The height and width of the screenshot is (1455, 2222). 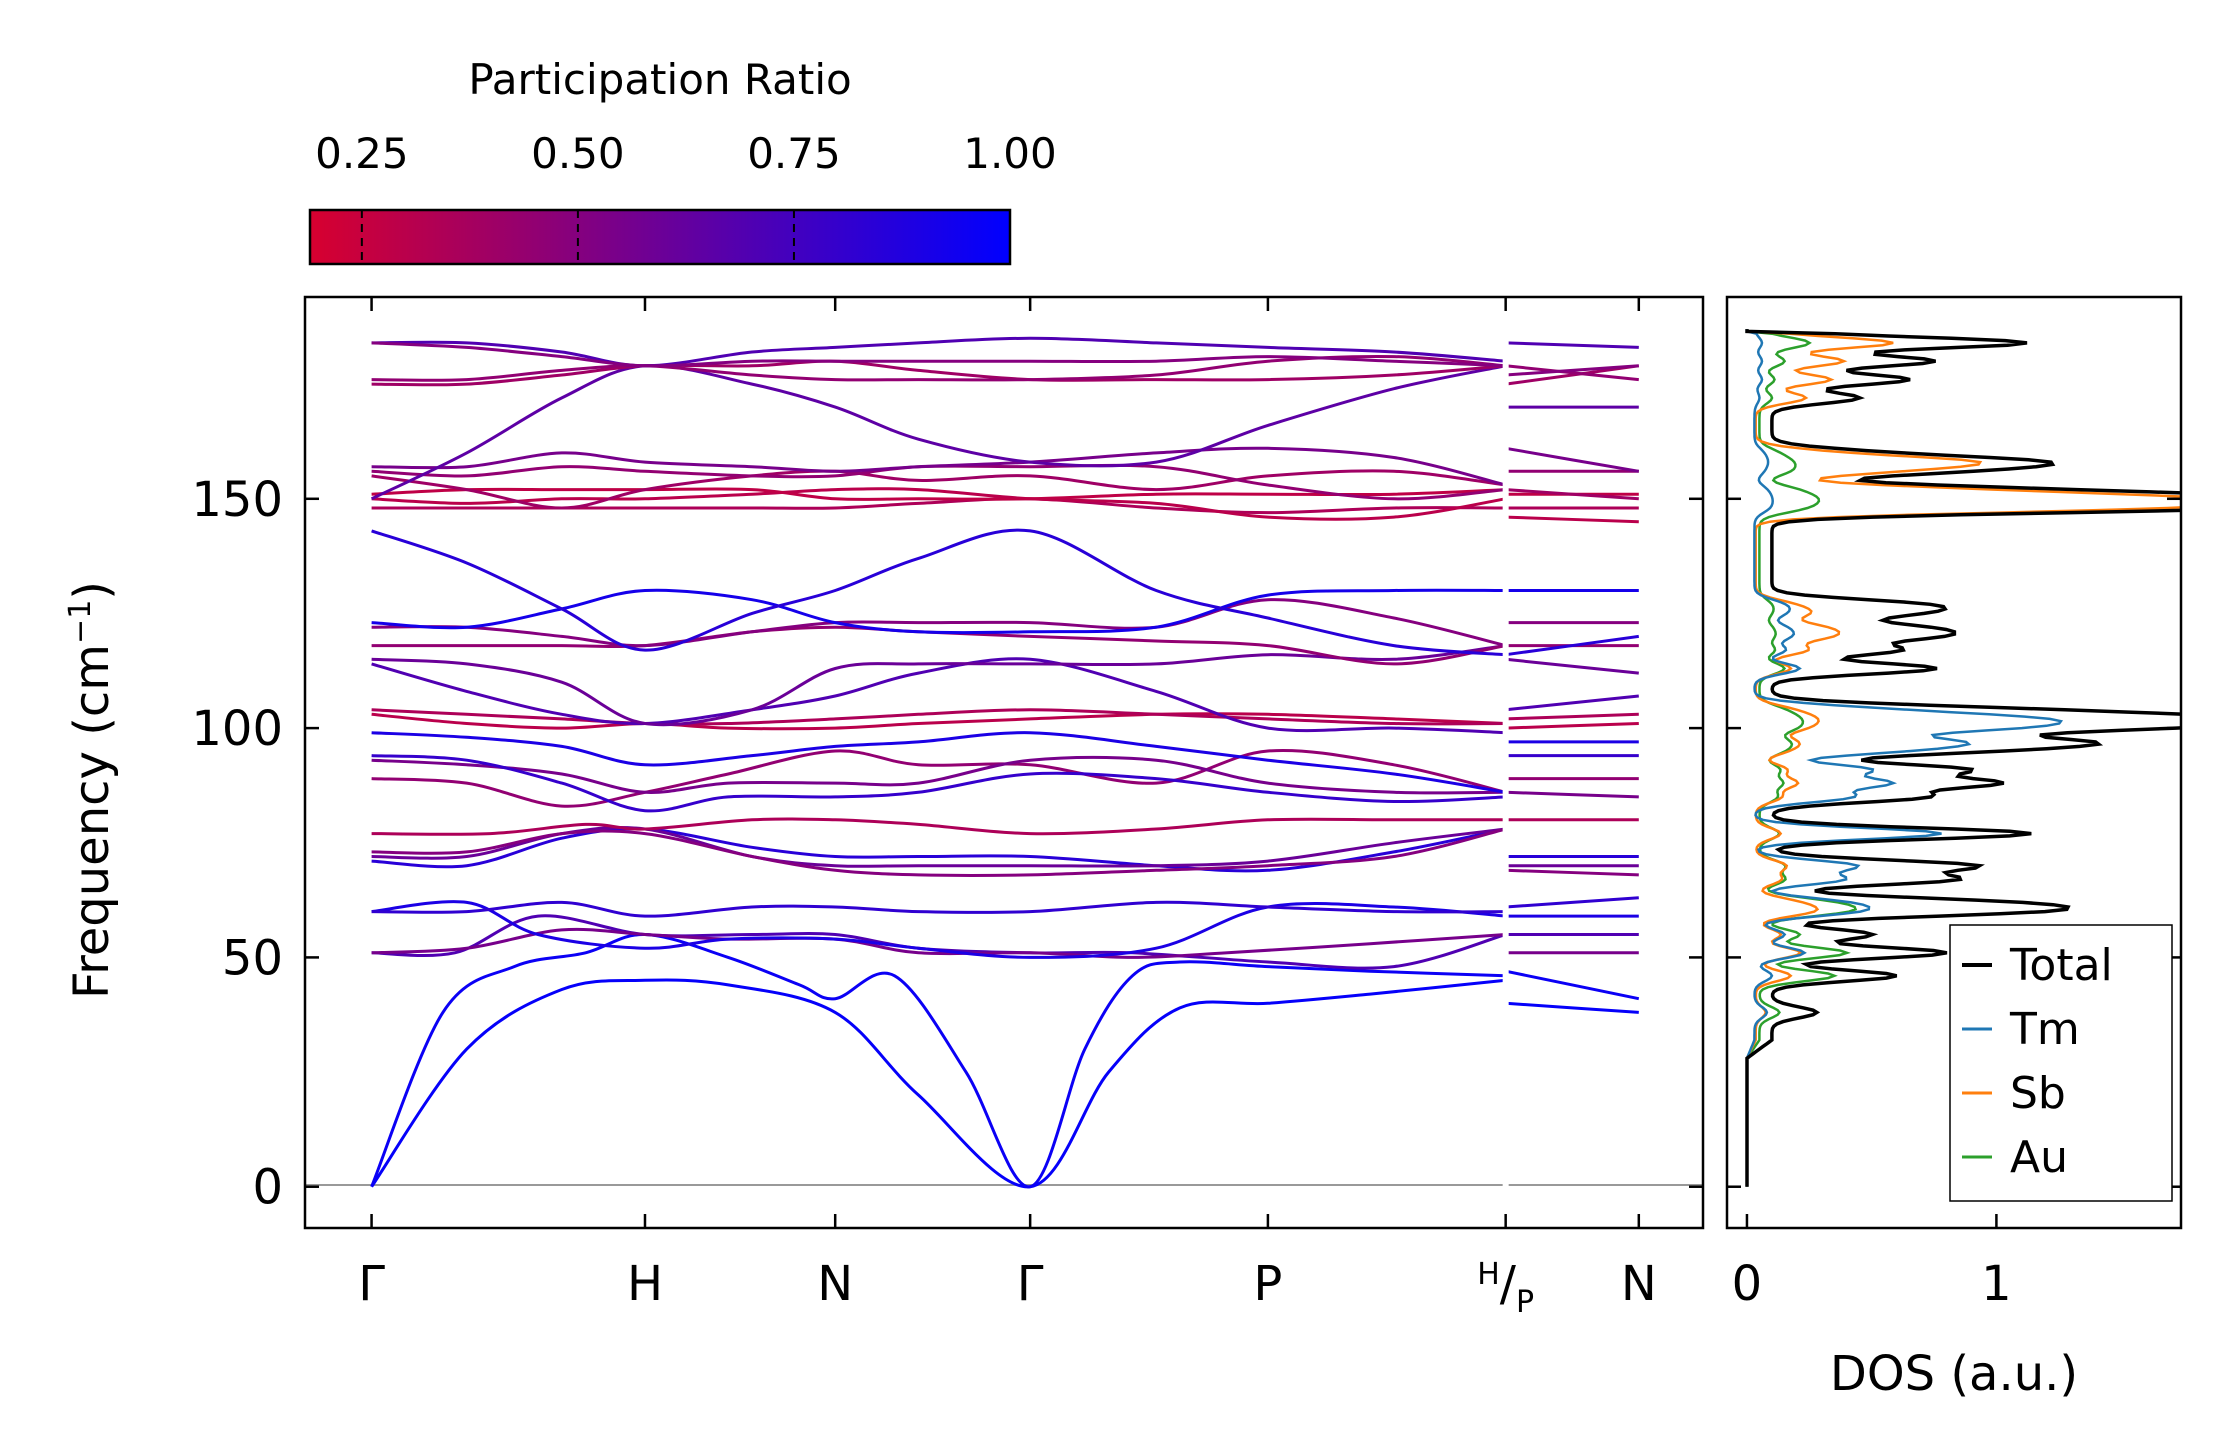 What do you see at coordinates (2044, 1029) in the screenshot?
I see `legend-label: Tm` at bounding box center [2044, 1029].